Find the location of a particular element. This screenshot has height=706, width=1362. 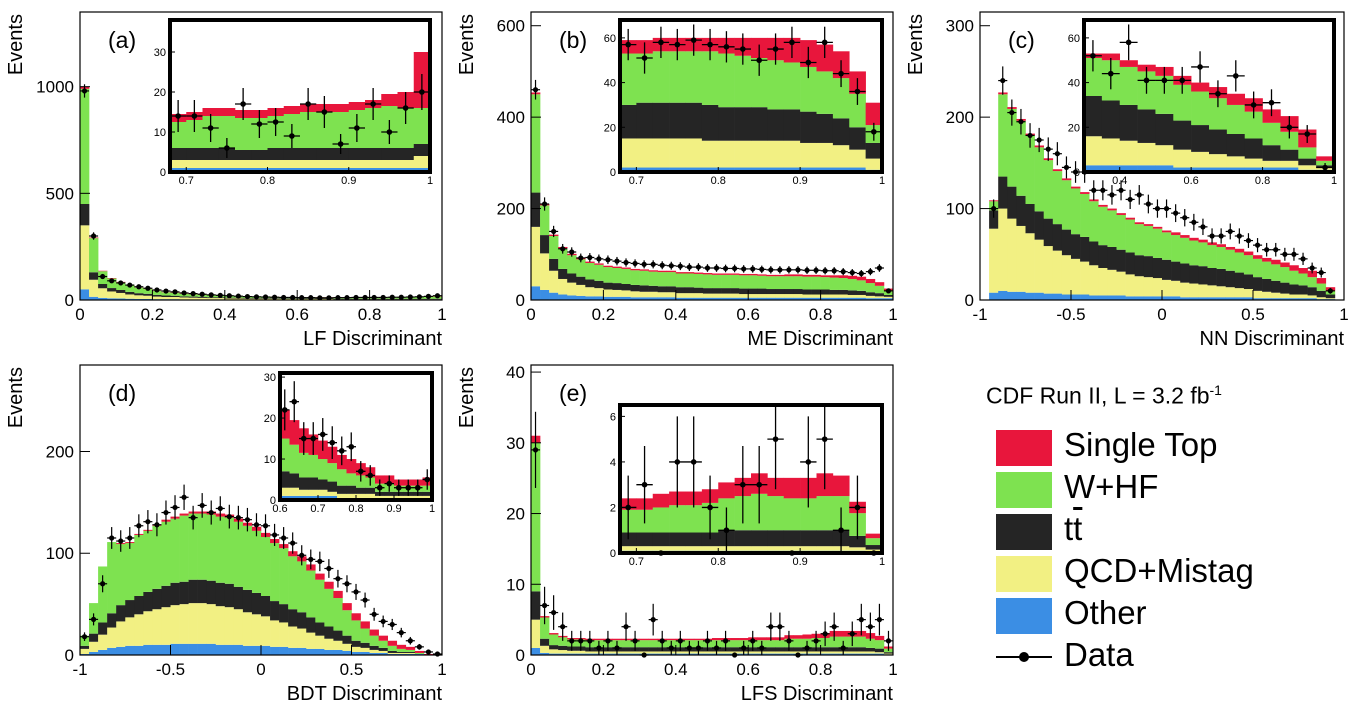

panel-4-ytick-label-3: 30 is located at coordinates (515, 443).